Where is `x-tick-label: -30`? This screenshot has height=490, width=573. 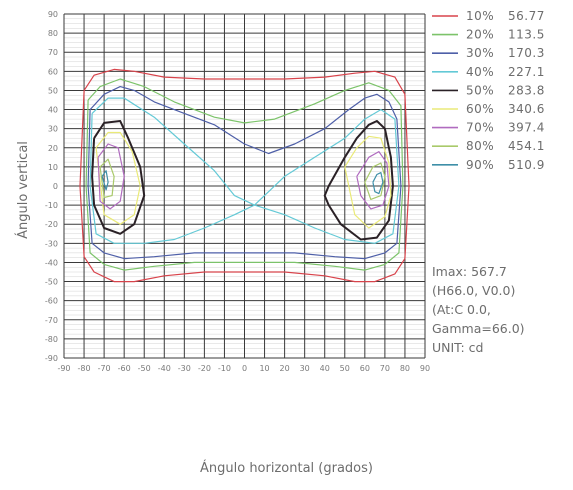
x-tick-label: -30 is located at coordinates (184, 368).